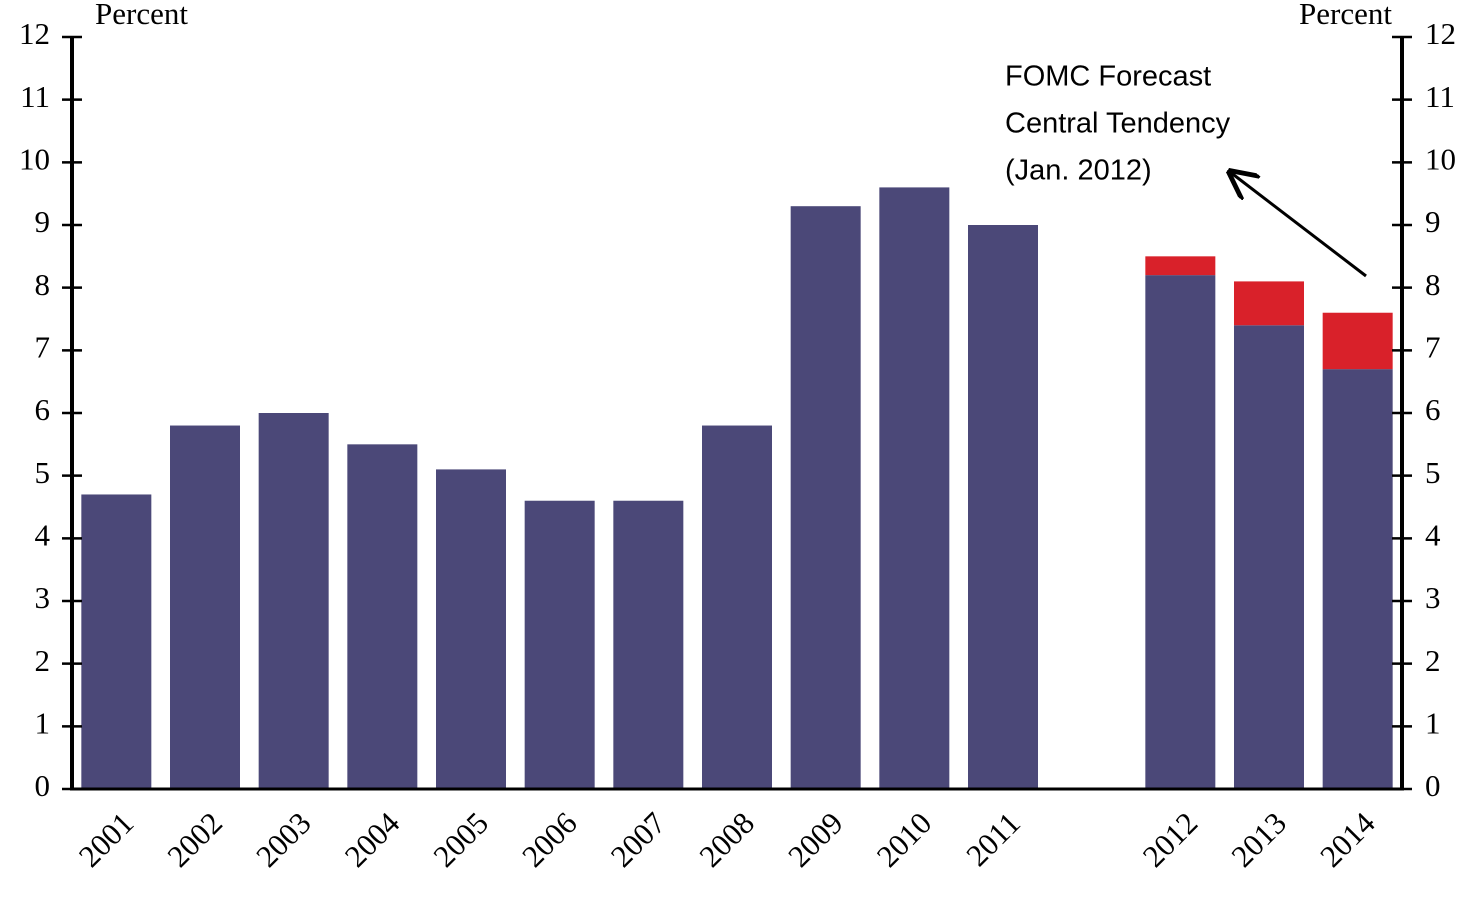 The height and width of the screenshot is (906, 1480). What do you see at coordinates (43, 409) in the screenshot?
I see `y-tick-label: 6` at bounding box center [43, 409].